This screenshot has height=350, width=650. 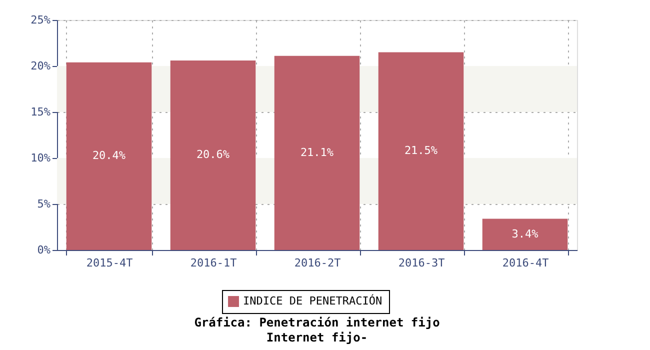 What do you see at coordinates (40, 66) in the screenshot?
I see `y-tick-label: 20%` at bounding box center [40, 66].